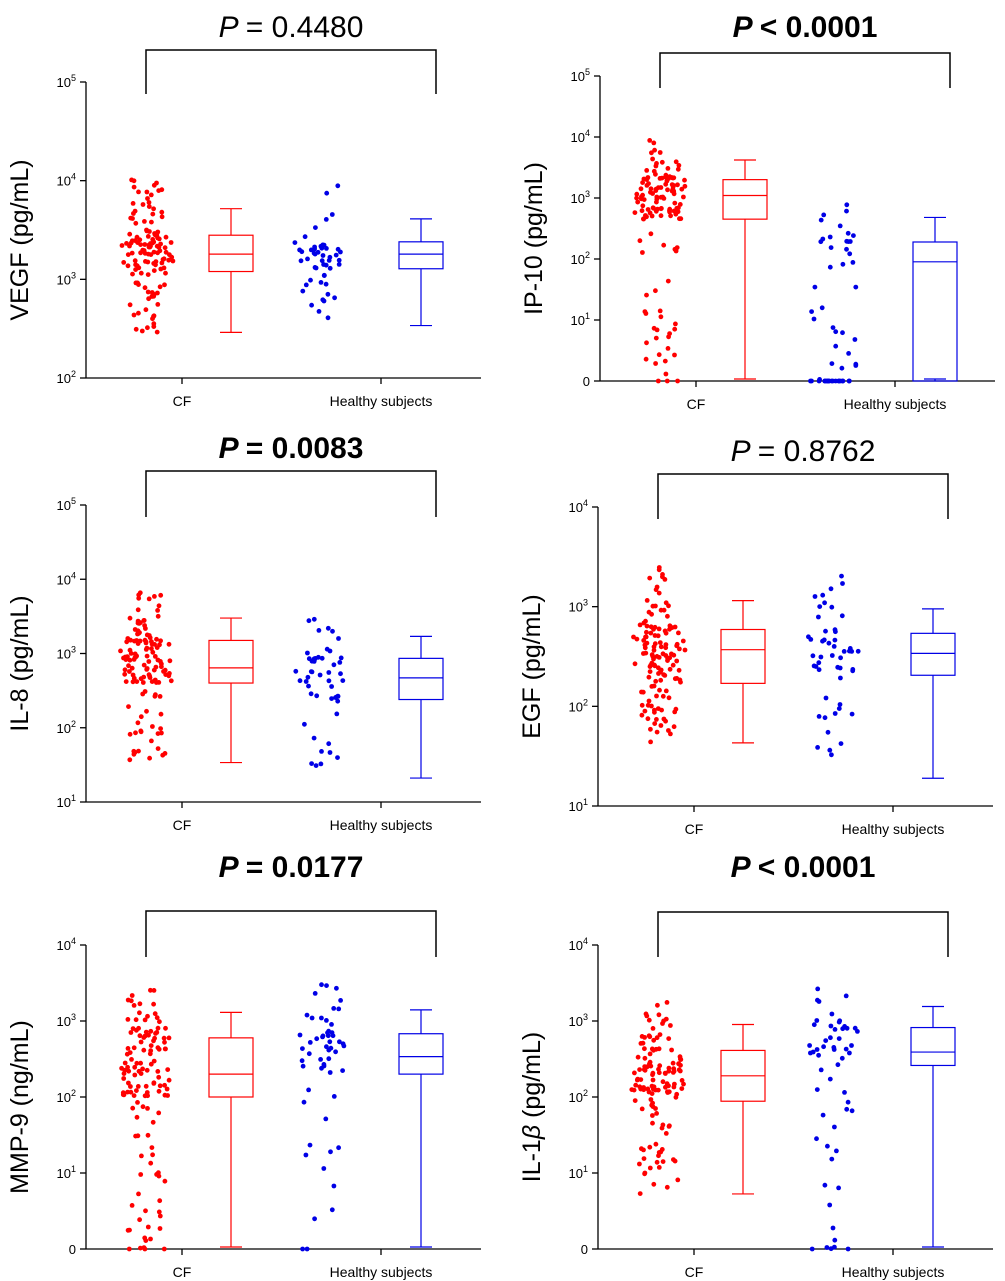 The width and height of the screenshot is (1005, 1281). Describe the element at coordinates (66, 81) in the screenshot. I see `y-tick-label: 10⁵` at that location.